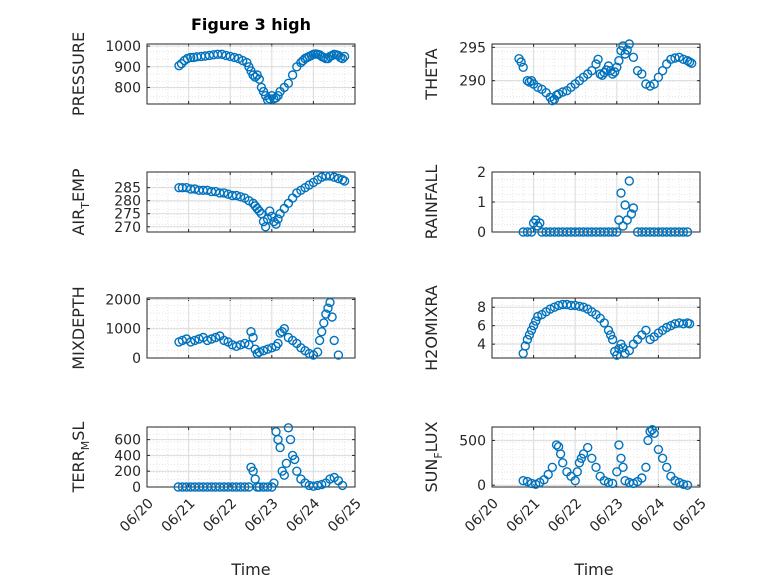 The image size is (778, 583). Describe the element at coordinates (127, 228) in the screenshot. I see `y-tick-label: 270` at that location.